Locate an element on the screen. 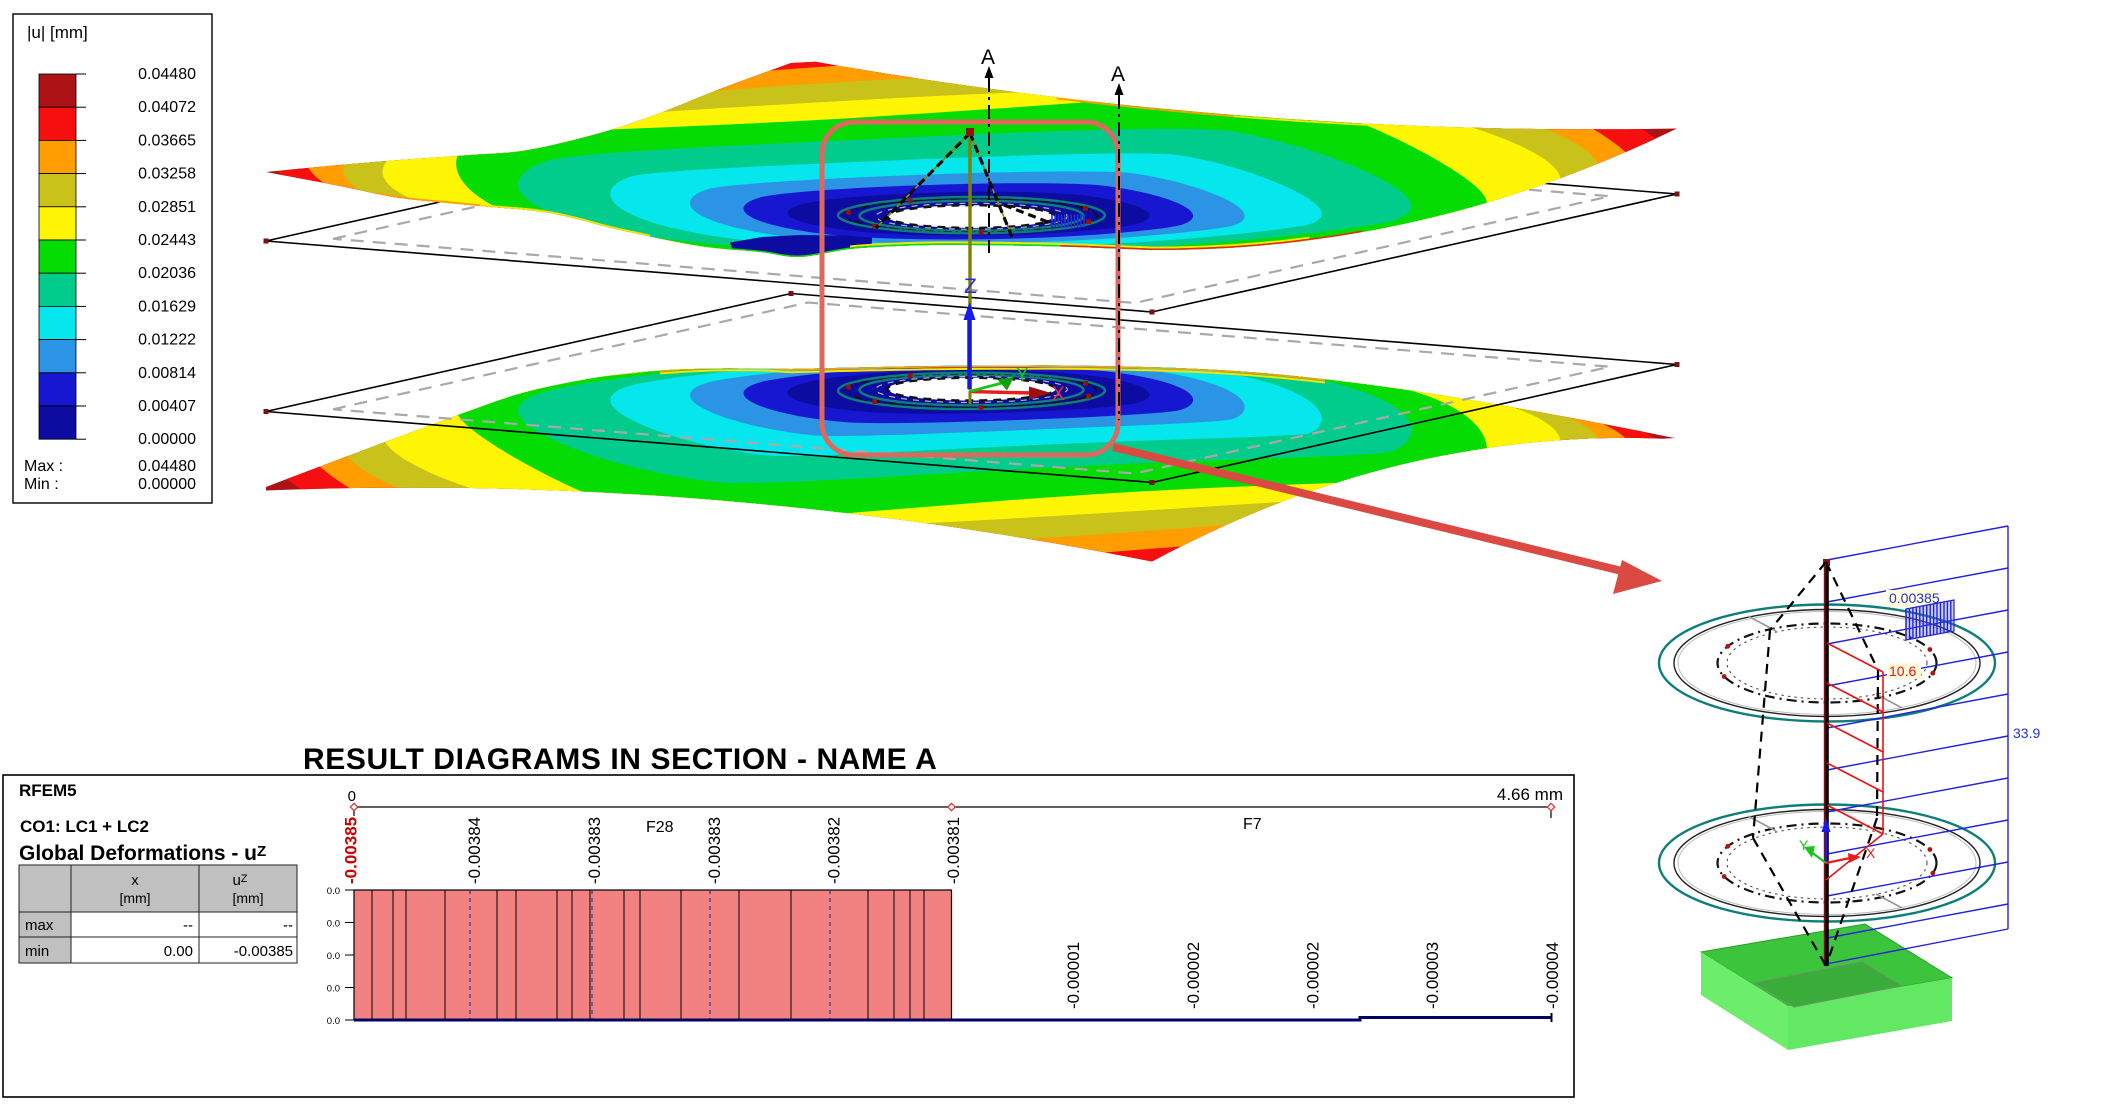  svg-text: CO1: LC1 + LC2 is located at coordinates (84, 826).